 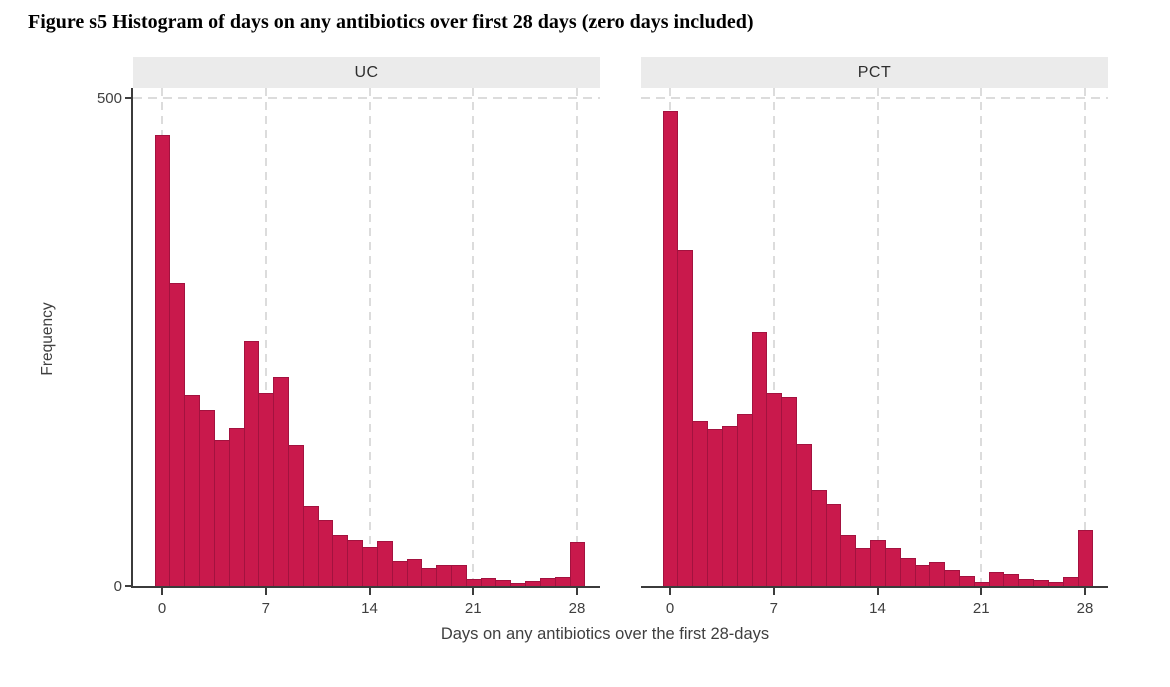 What do you see at coordinates (132, 338) in the screenshot?
I see `y-axis-line` at bounding box center [132, 338].